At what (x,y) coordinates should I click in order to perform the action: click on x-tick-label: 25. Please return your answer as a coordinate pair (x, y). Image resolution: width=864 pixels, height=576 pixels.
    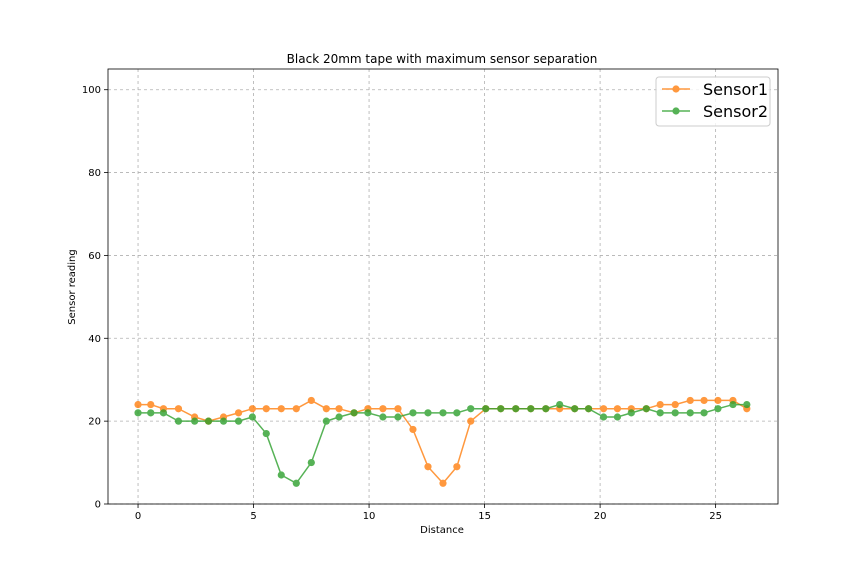
    Looking at the image, I should click on (715, 516).